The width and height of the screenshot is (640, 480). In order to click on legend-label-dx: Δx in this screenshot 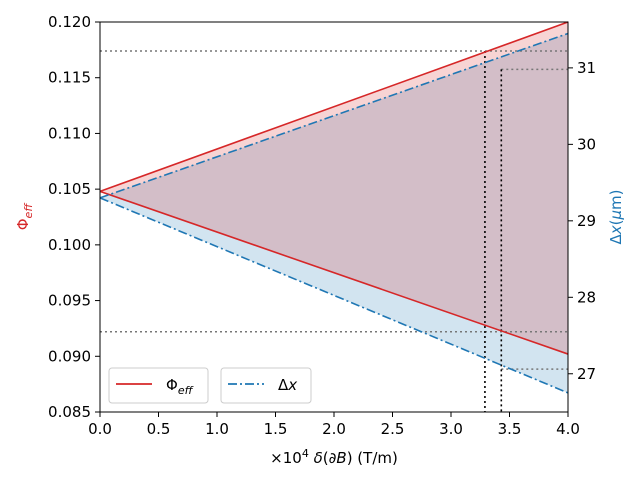, I will do `click(287, 385)`.